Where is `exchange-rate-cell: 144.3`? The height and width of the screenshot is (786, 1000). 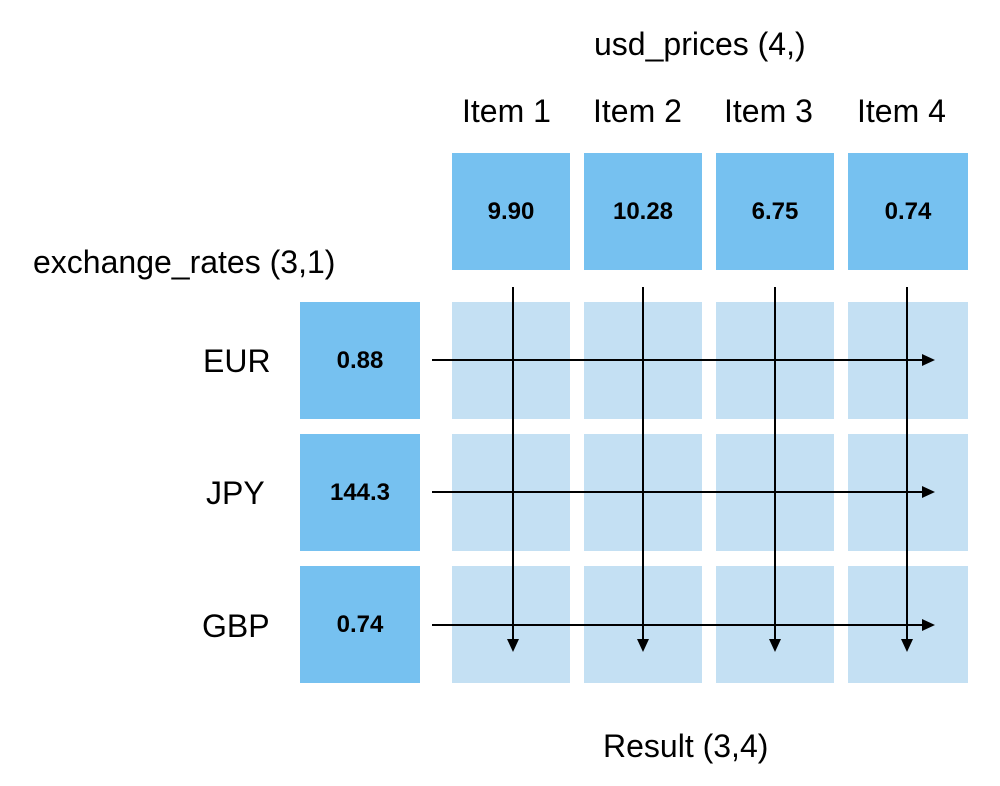 exchange-rate-cell: 144.3 is located at coordinates (360, 492).